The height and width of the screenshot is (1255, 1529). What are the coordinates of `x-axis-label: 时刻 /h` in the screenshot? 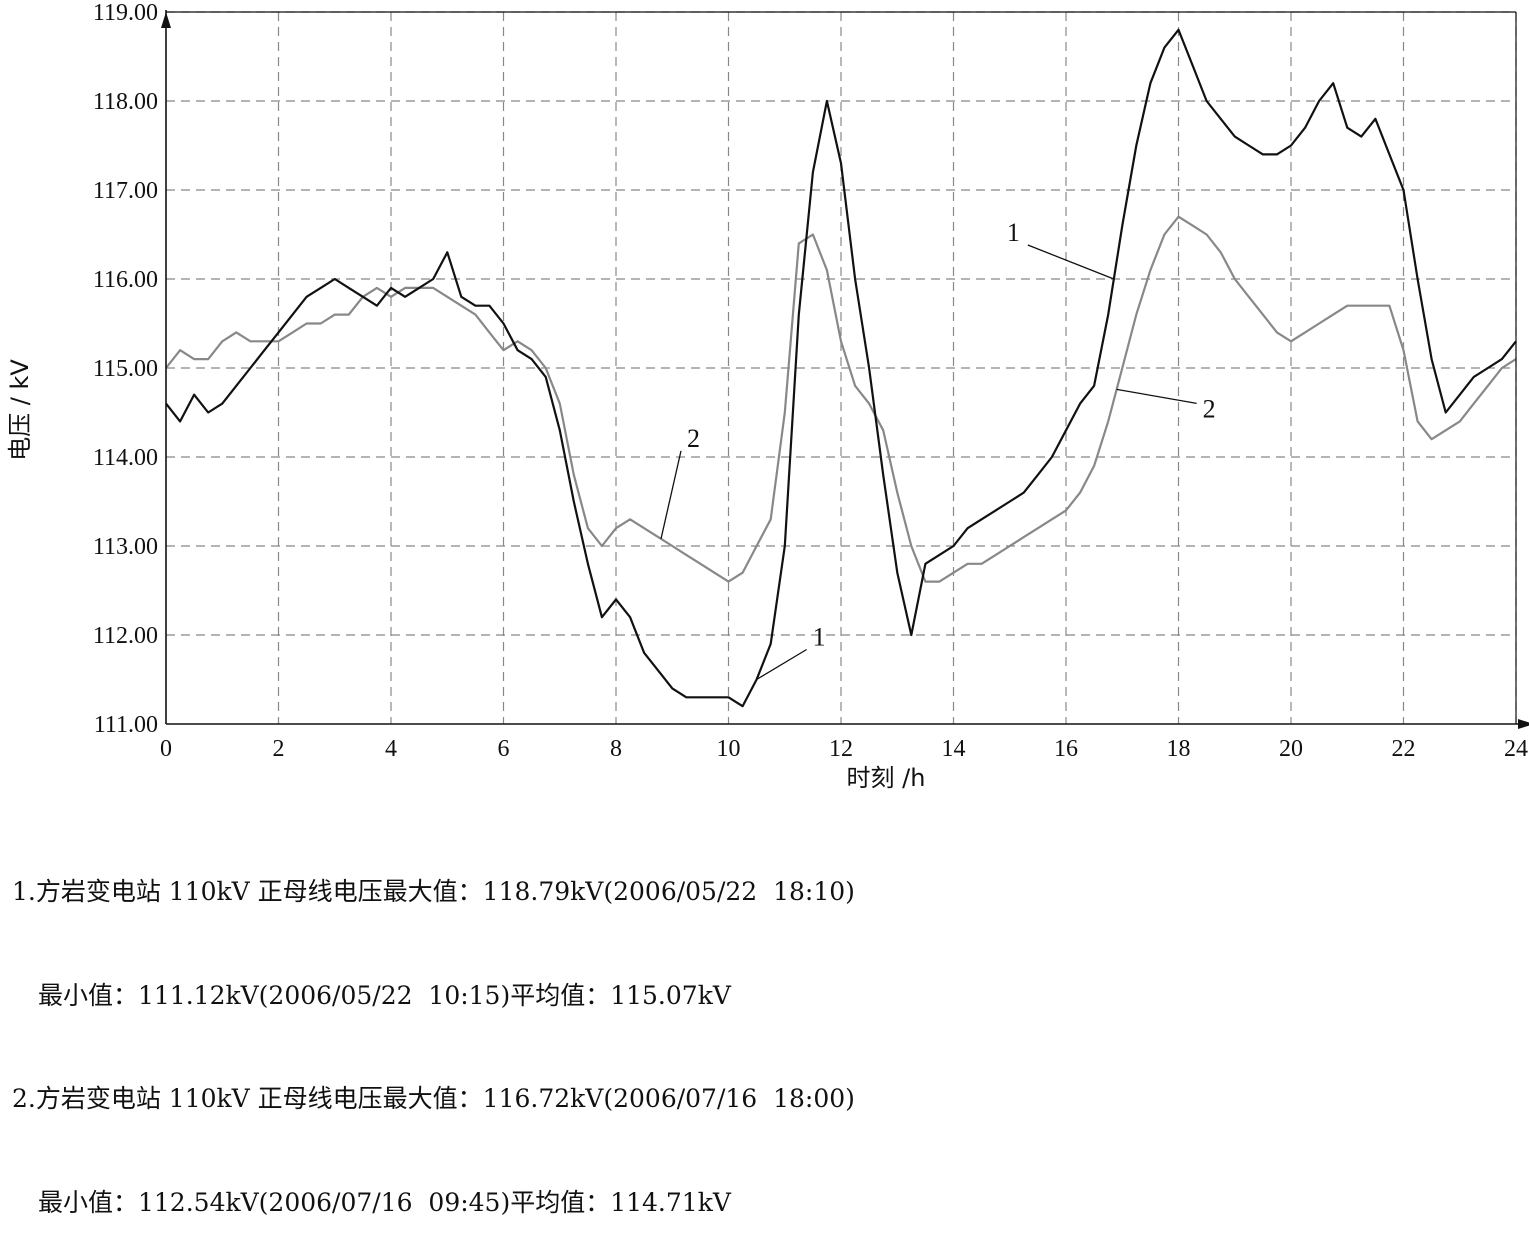 It's located at (886, 778).